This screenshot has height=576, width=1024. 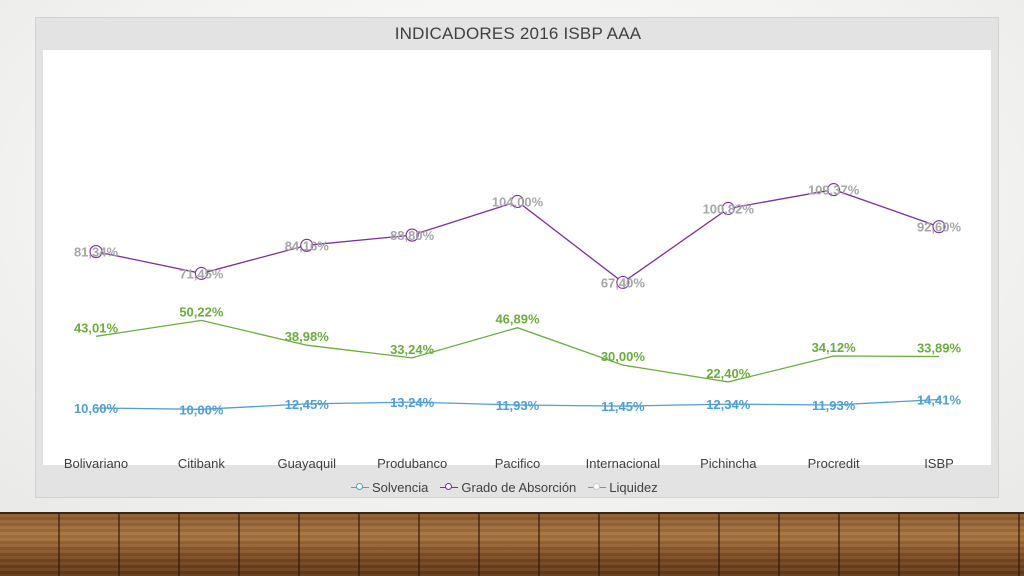 I want to click on x-tick-label: Procredit, so click(x=834, y=463).